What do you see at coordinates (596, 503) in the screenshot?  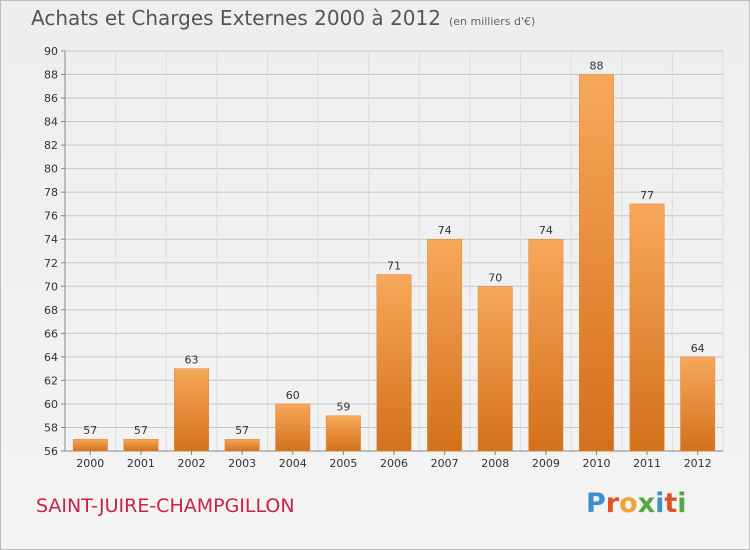 I see `logo-letter: P` at bounding box center [596, 503].